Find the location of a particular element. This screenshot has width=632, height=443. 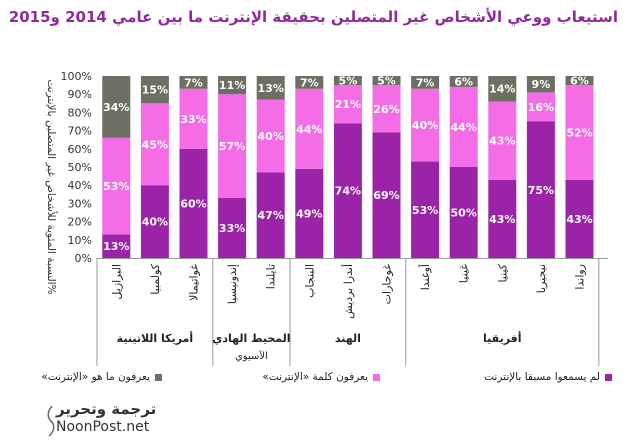

category-label: غوجارات is located at coordinates (387, 284).